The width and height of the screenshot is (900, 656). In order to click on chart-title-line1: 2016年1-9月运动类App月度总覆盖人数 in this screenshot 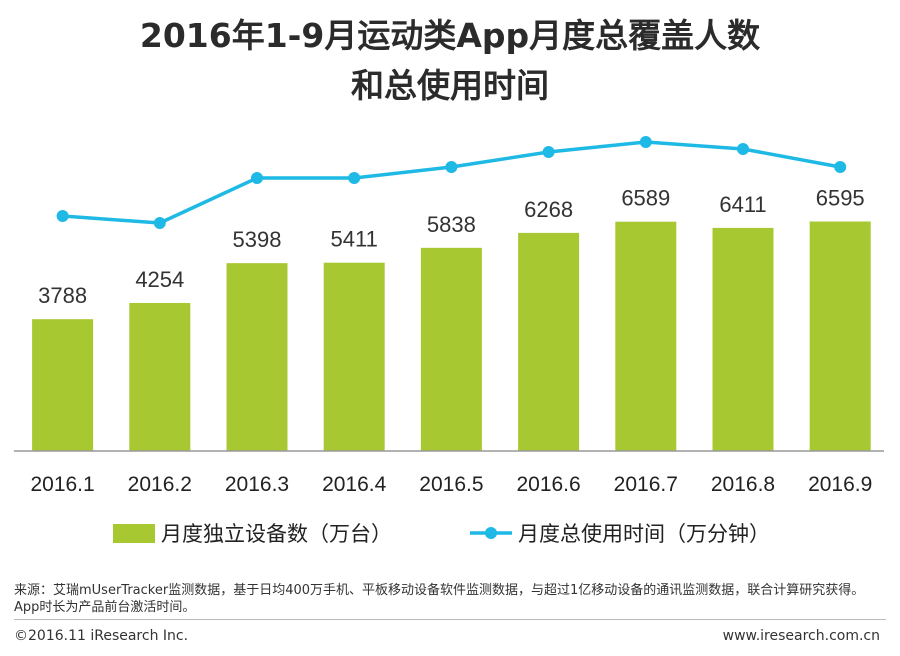, I will do `click(450, 35)`.